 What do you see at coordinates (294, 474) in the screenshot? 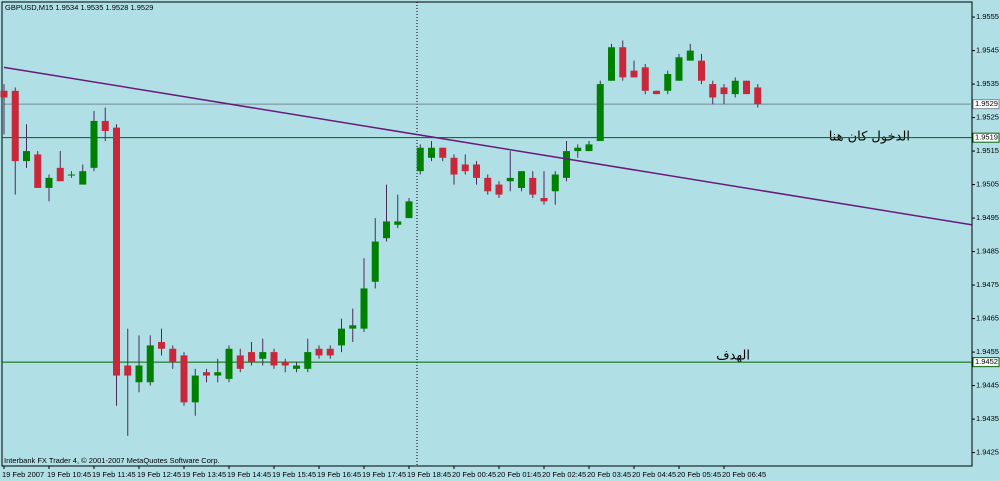
I see `x-tick-label: 19 Feb 15:45` at bounding box center [294, 474].